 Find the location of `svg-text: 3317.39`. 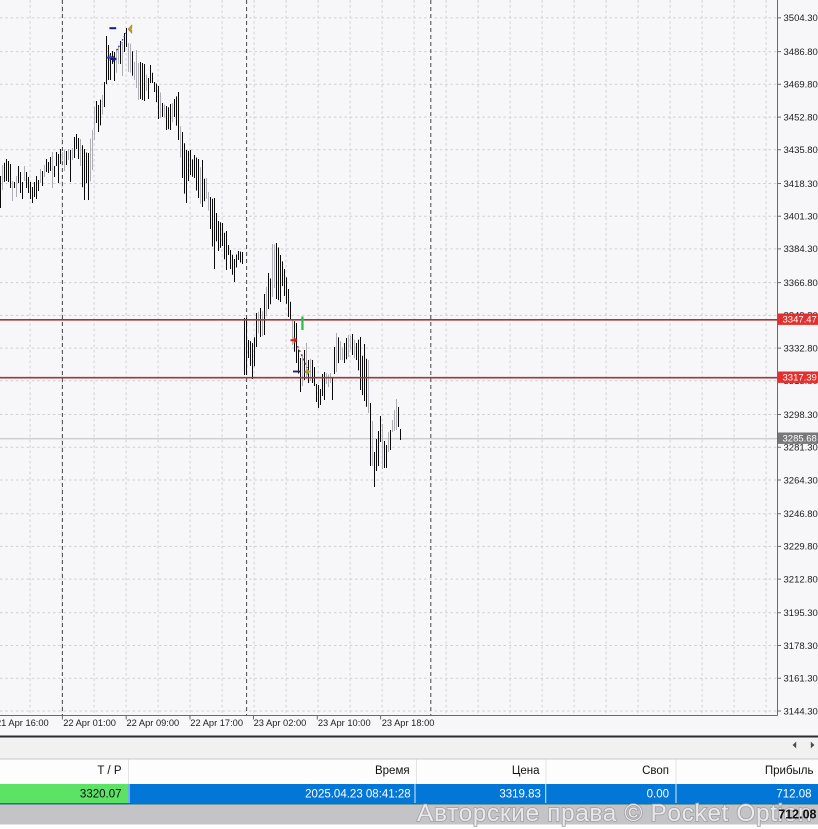

svg-text: 3317.39 is located at coordinates (800, 378).